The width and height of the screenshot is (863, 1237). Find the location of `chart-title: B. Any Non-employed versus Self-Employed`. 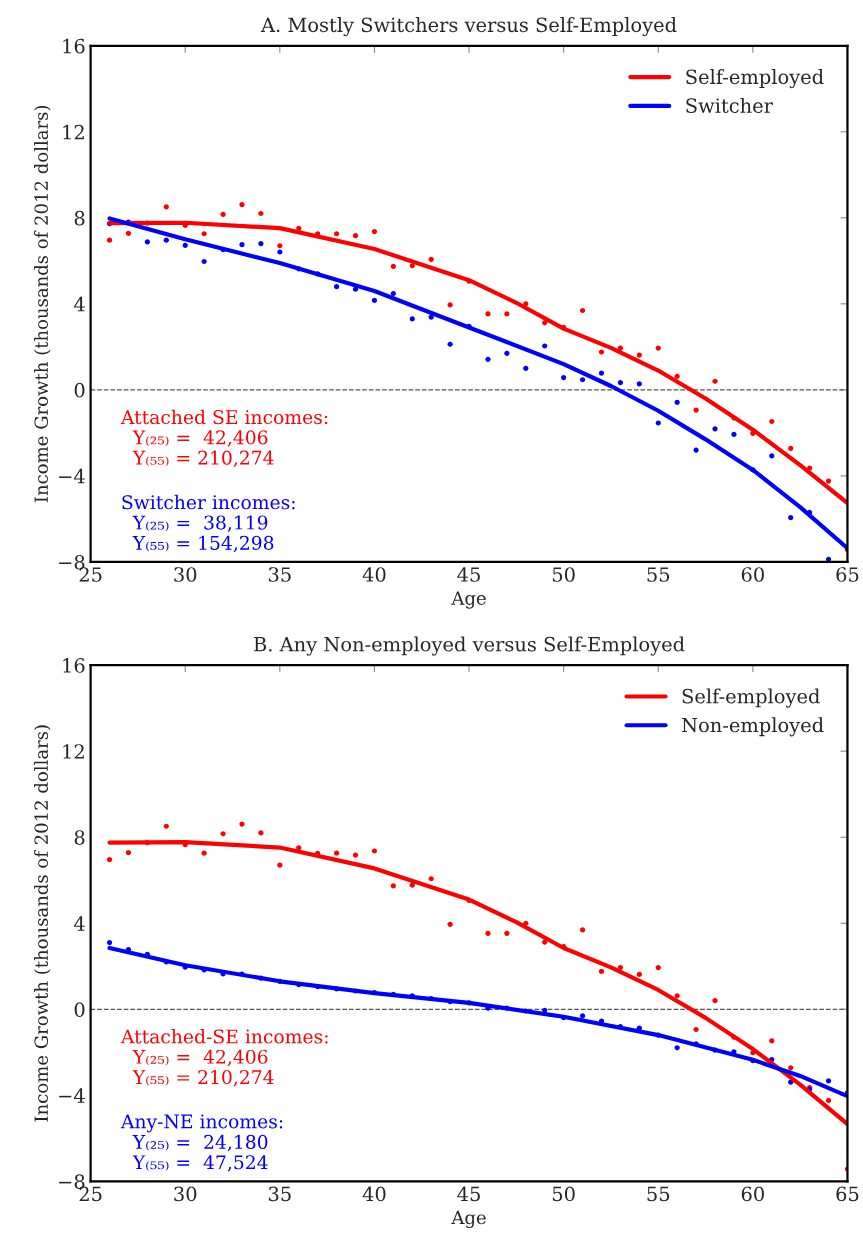

chart-title: B. Any Non-employed versus Self-Employed is located at coordinates (469, 646).